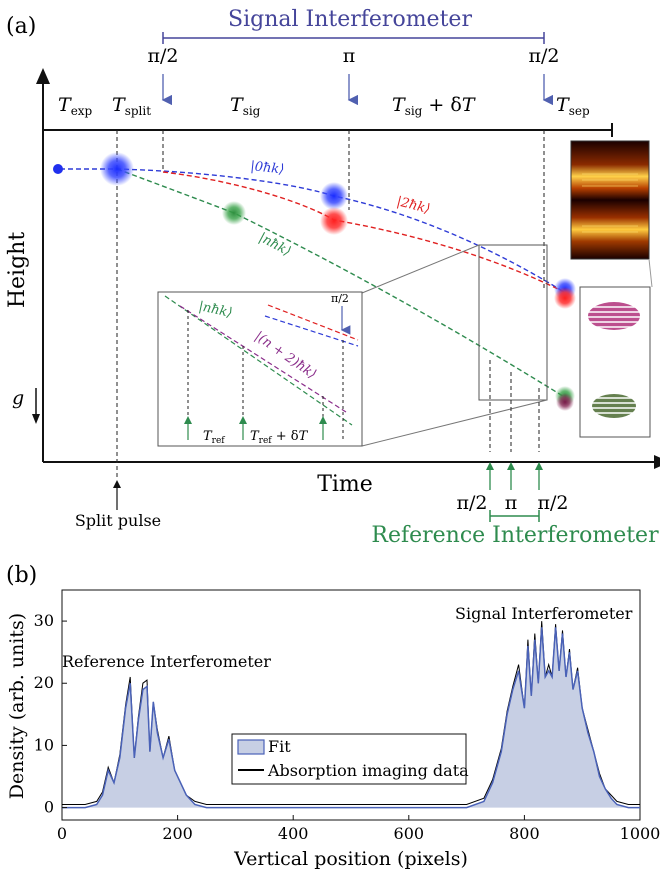  What do you see at coordinates (544, 56) in the screenshot?
I see `pulse-label-top-3: π/2` at bounding box center [544, 56].